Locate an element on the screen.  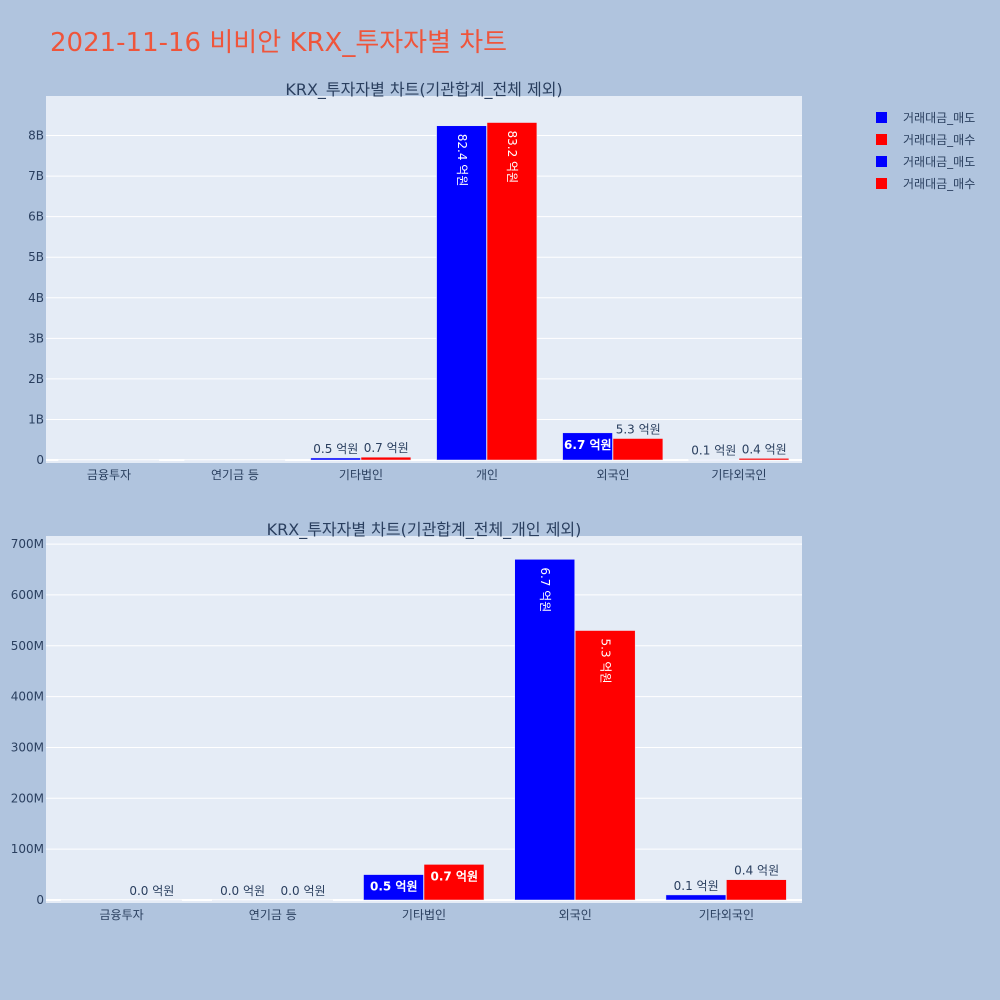
y-tick-label: 5B is located at coordinates (36, 257).